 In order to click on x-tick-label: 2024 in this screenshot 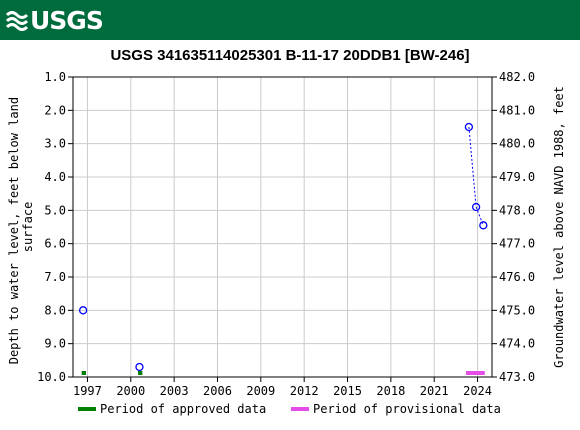, I will do `click(477, 391)`.